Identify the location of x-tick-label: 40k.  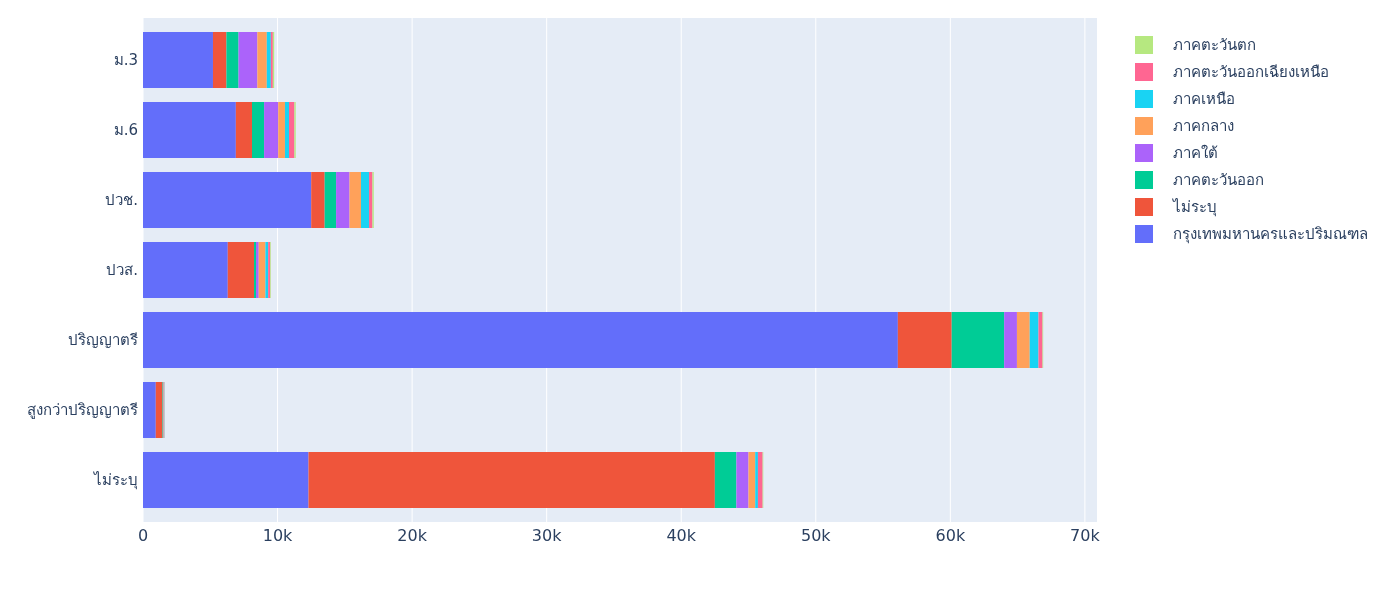
(681, 535).